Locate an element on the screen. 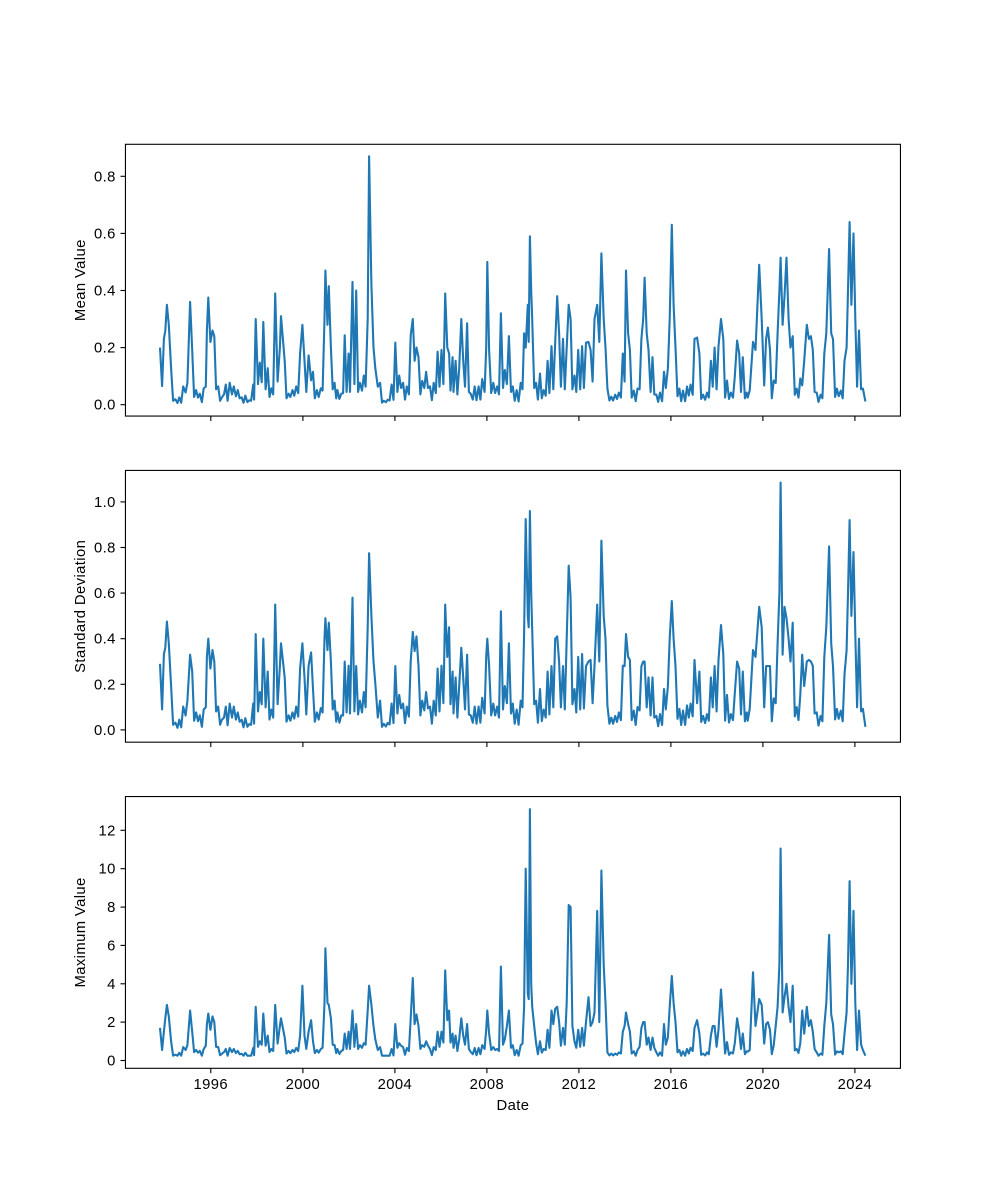 This screenshot has height=1200, width=1000. svg-text: 2004 is located at coordinates (395, 1085).